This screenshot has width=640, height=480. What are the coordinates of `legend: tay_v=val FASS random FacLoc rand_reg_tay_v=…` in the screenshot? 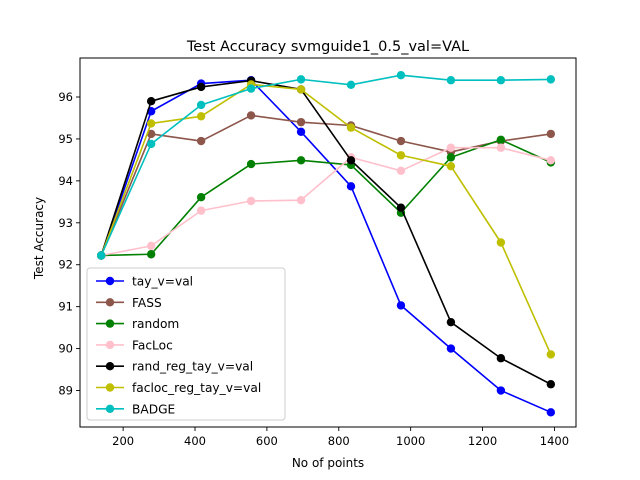 It's located at (186, 344).